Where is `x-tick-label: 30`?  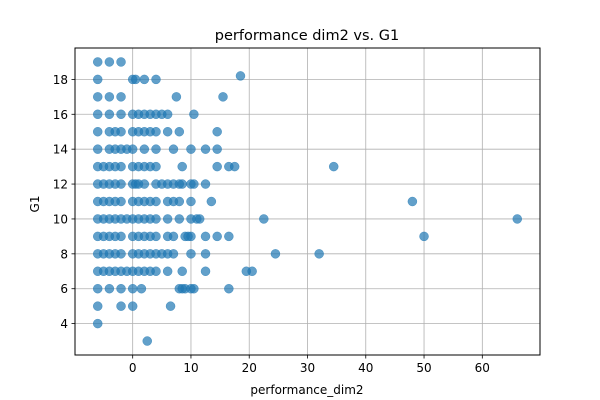
x-tick-label: 30 is located at coordinates (307, 368).